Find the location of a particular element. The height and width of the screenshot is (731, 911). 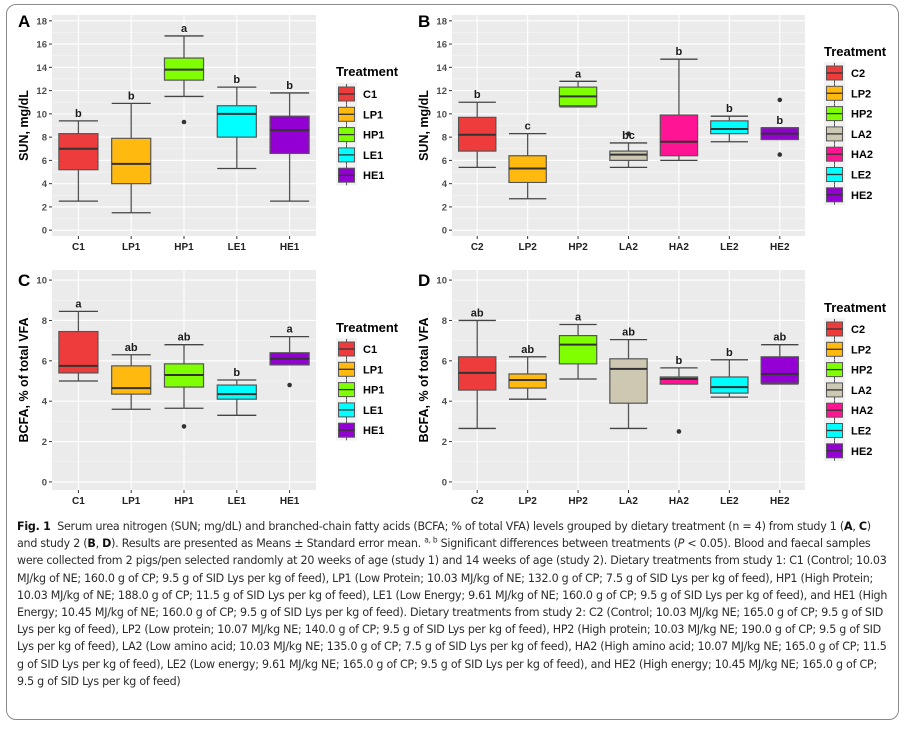

caption-bold-a: A is located at coordinates (848, 526).